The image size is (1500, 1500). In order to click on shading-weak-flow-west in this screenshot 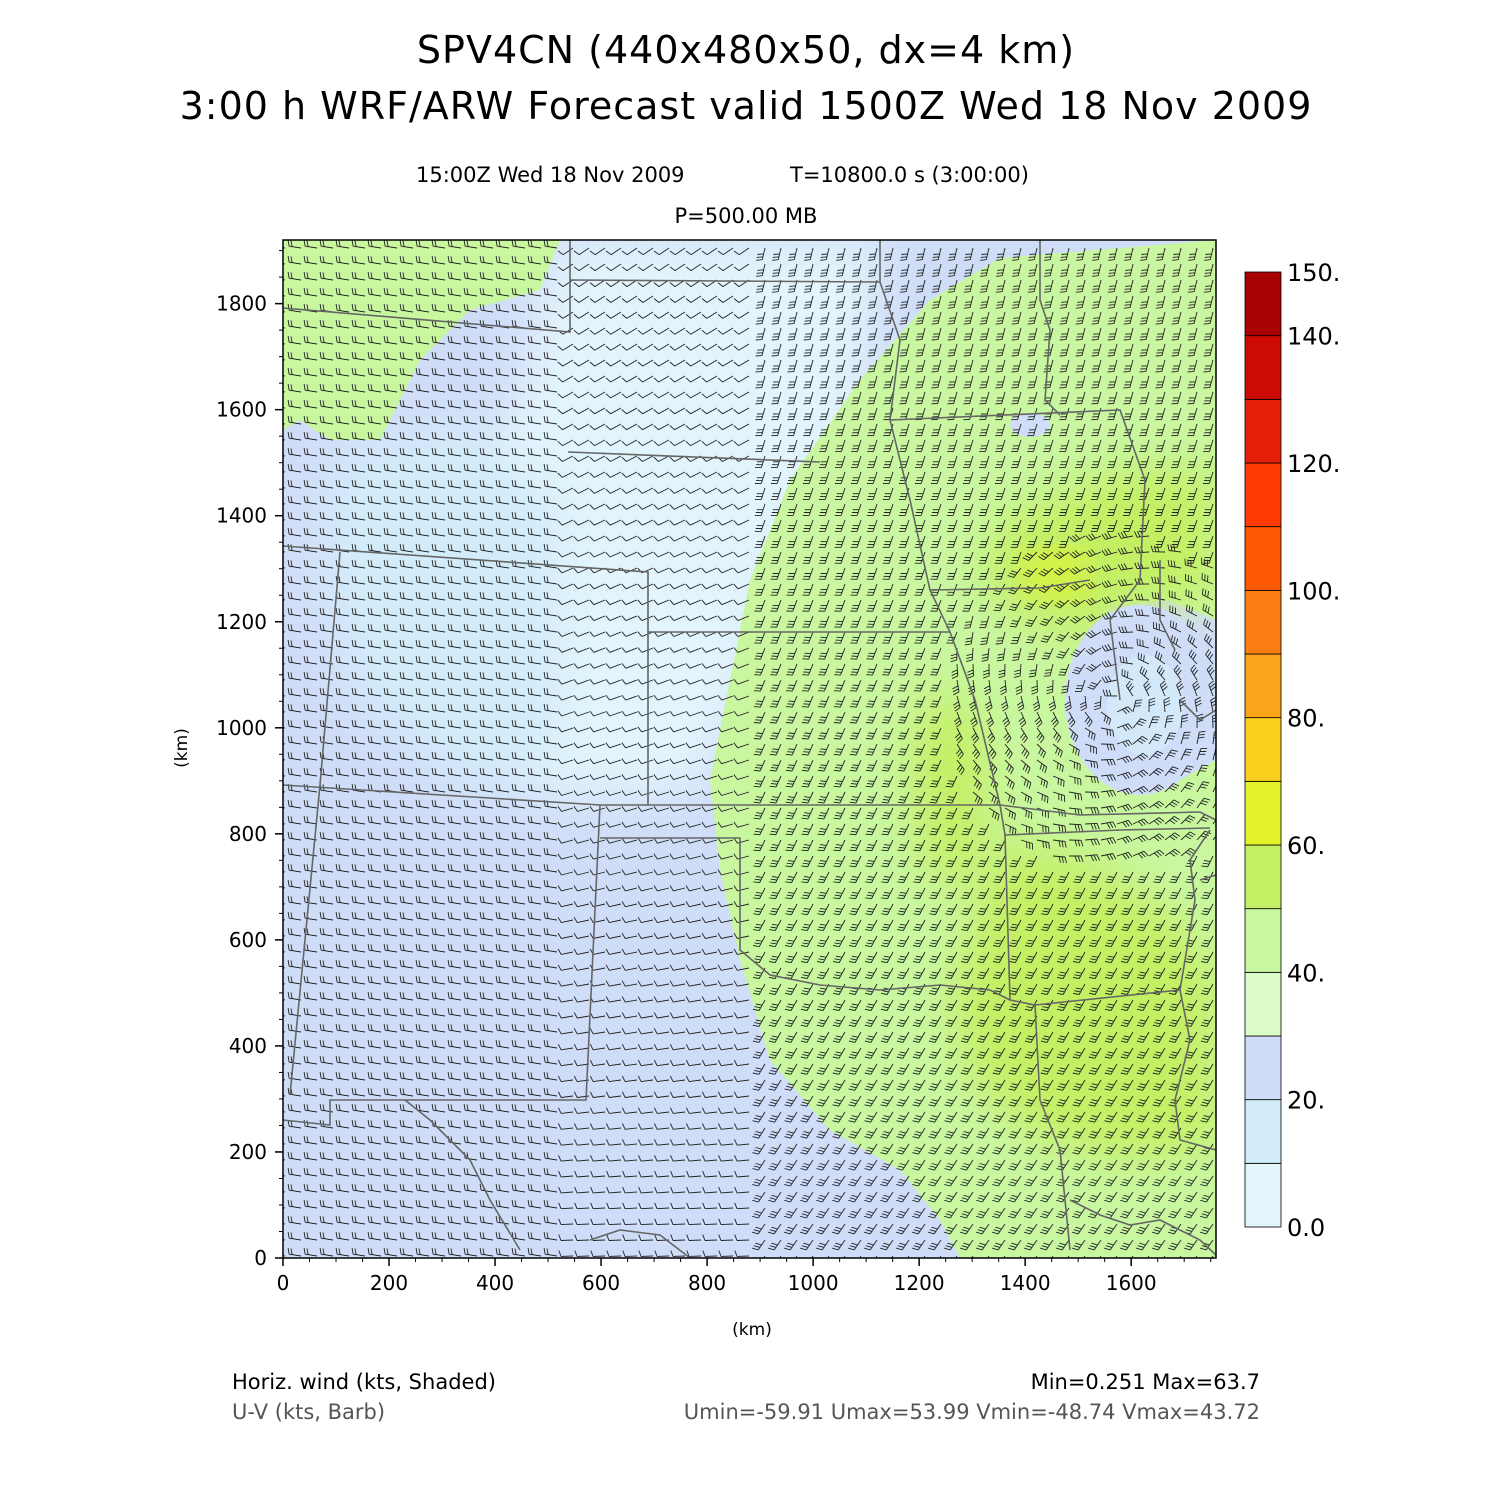, I will do `click(440, 605)`.